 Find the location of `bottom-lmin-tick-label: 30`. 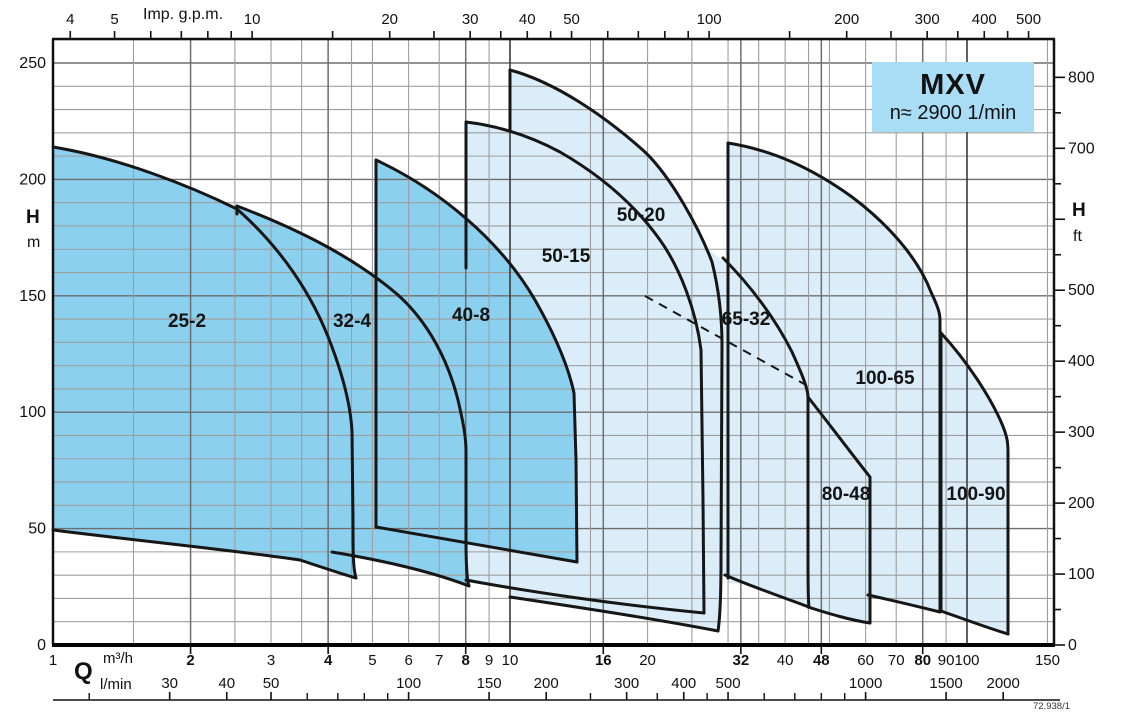

bottom-lmin-tick-label: 30 is located at coordinates (169, 683).